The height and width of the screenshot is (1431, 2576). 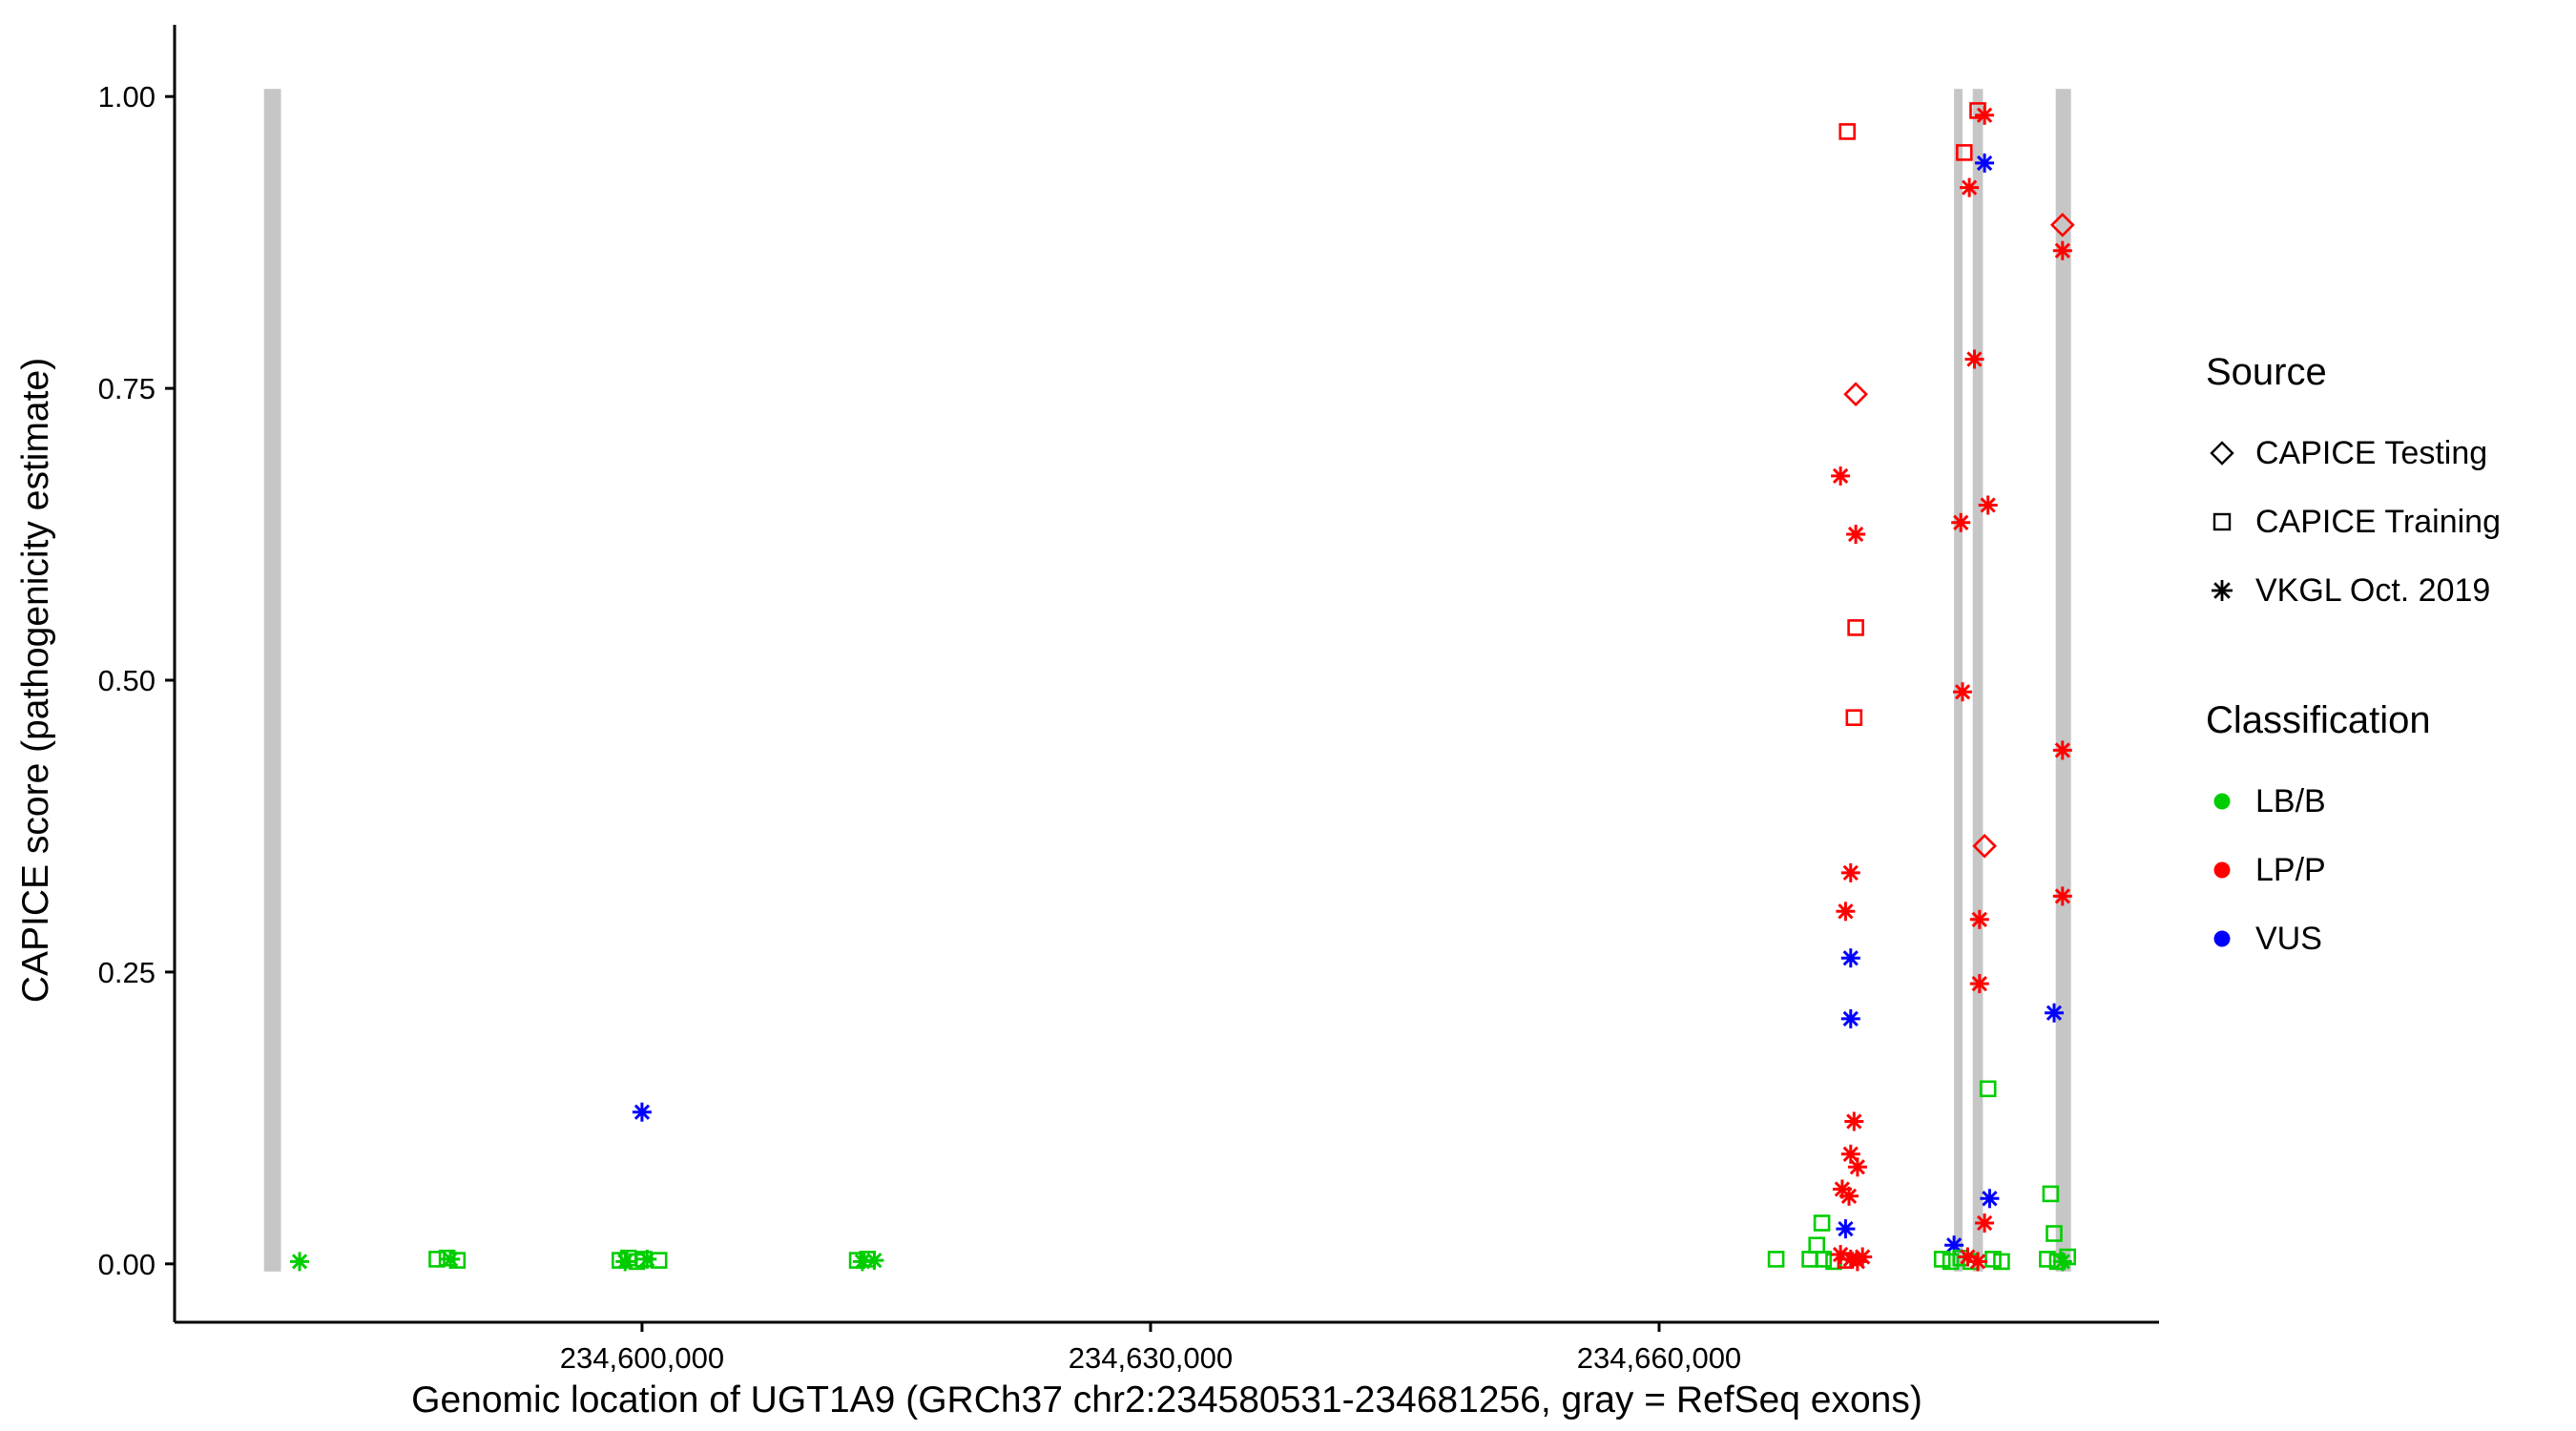 I want to click on x-tick-label: 234,630,000, so click(x=1151, y=1358).